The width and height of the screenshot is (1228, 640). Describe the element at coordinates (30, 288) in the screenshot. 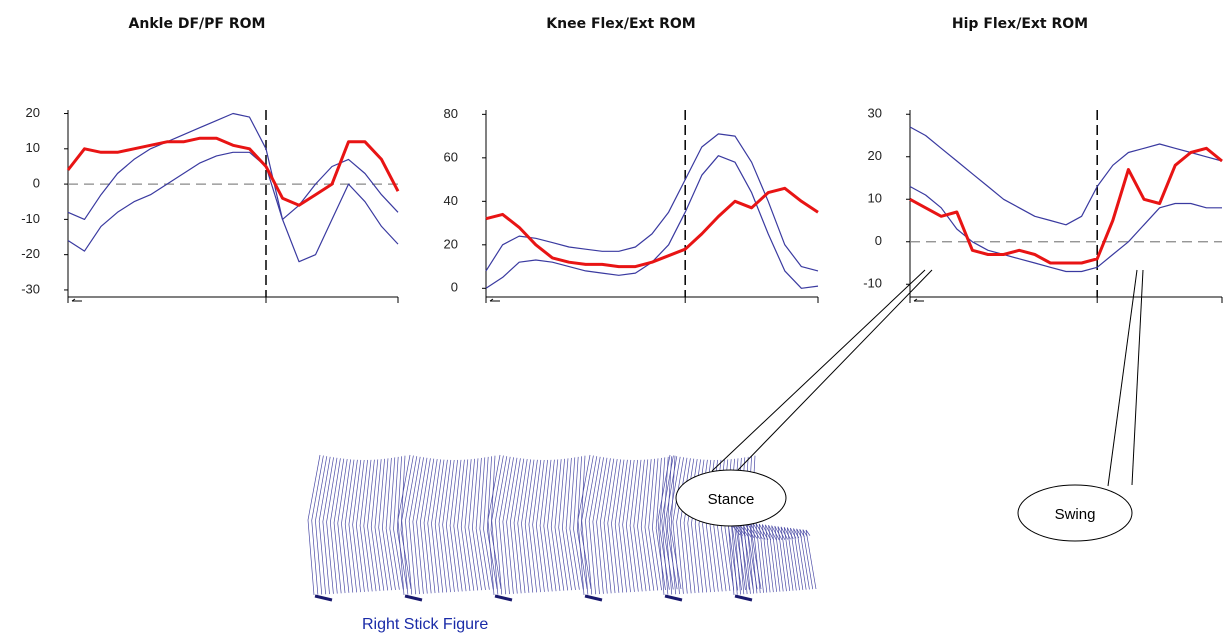

I see `y-tick-label: -30` at that location.